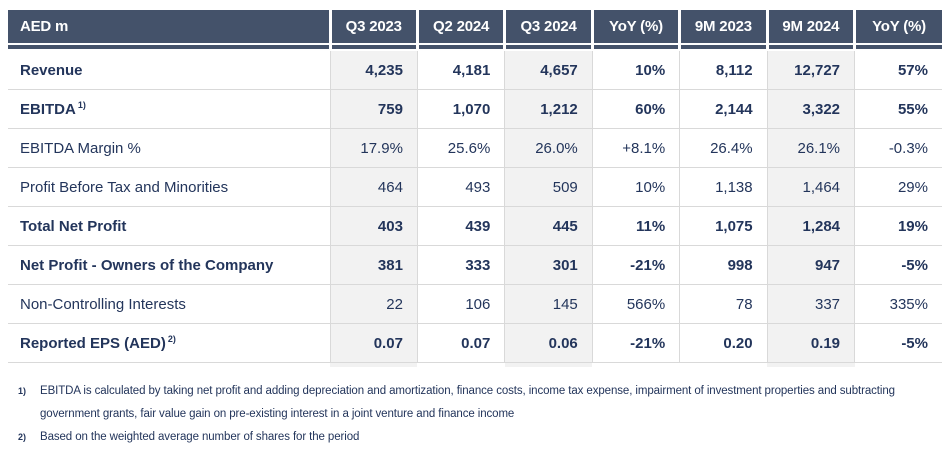  I want to click on value-cell: 1,138, so click(723, 187).